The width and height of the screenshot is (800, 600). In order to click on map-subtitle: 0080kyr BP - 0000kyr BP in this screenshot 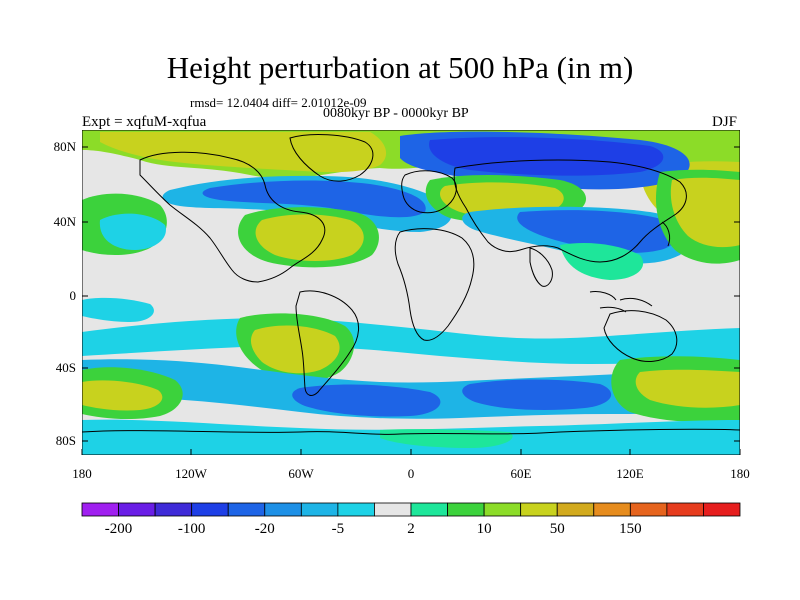, I will do `click(396, 113)`.